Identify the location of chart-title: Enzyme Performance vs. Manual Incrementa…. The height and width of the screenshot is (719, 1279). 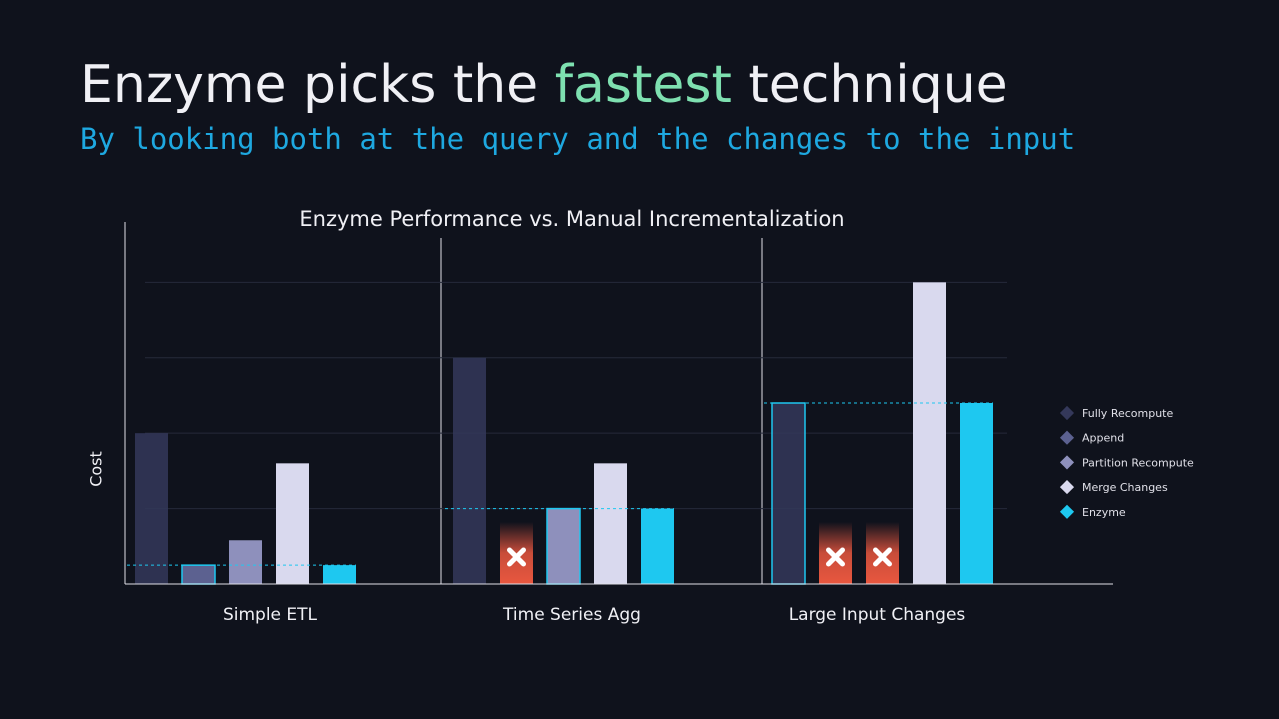
(571, 219).